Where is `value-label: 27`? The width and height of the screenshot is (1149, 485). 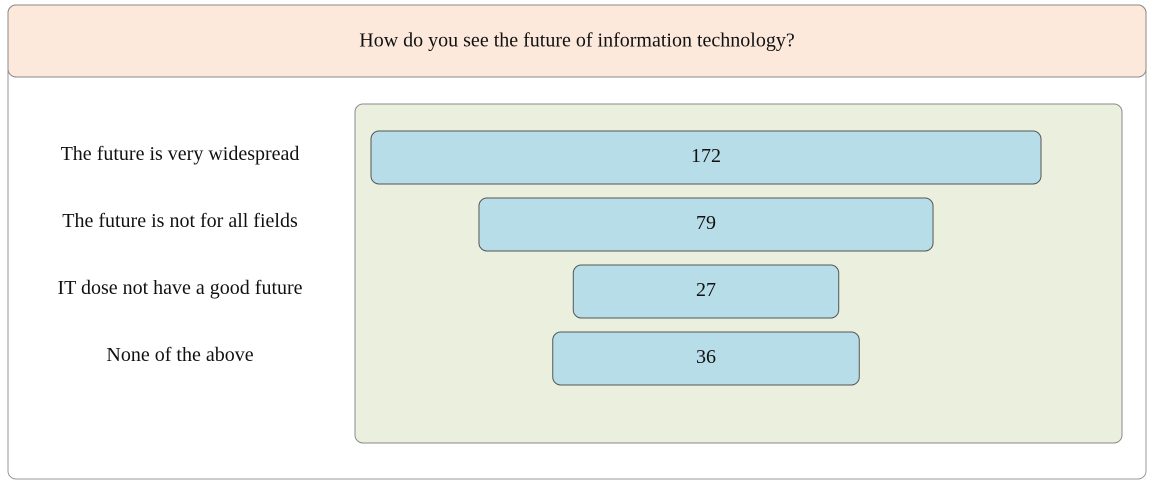
value-label: 27 is located at coordinates (706, 290).